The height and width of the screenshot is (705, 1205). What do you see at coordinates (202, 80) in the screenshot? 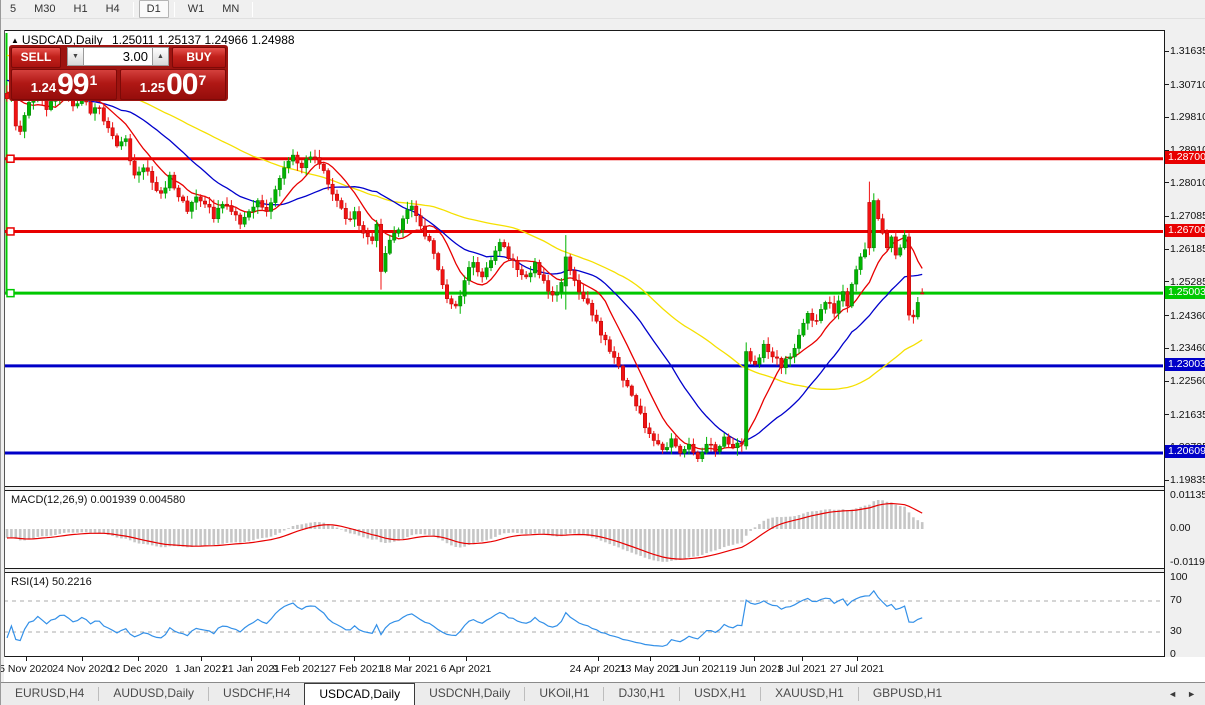
I see `ask-price-pip: 7` at bounding box center [202, 80].